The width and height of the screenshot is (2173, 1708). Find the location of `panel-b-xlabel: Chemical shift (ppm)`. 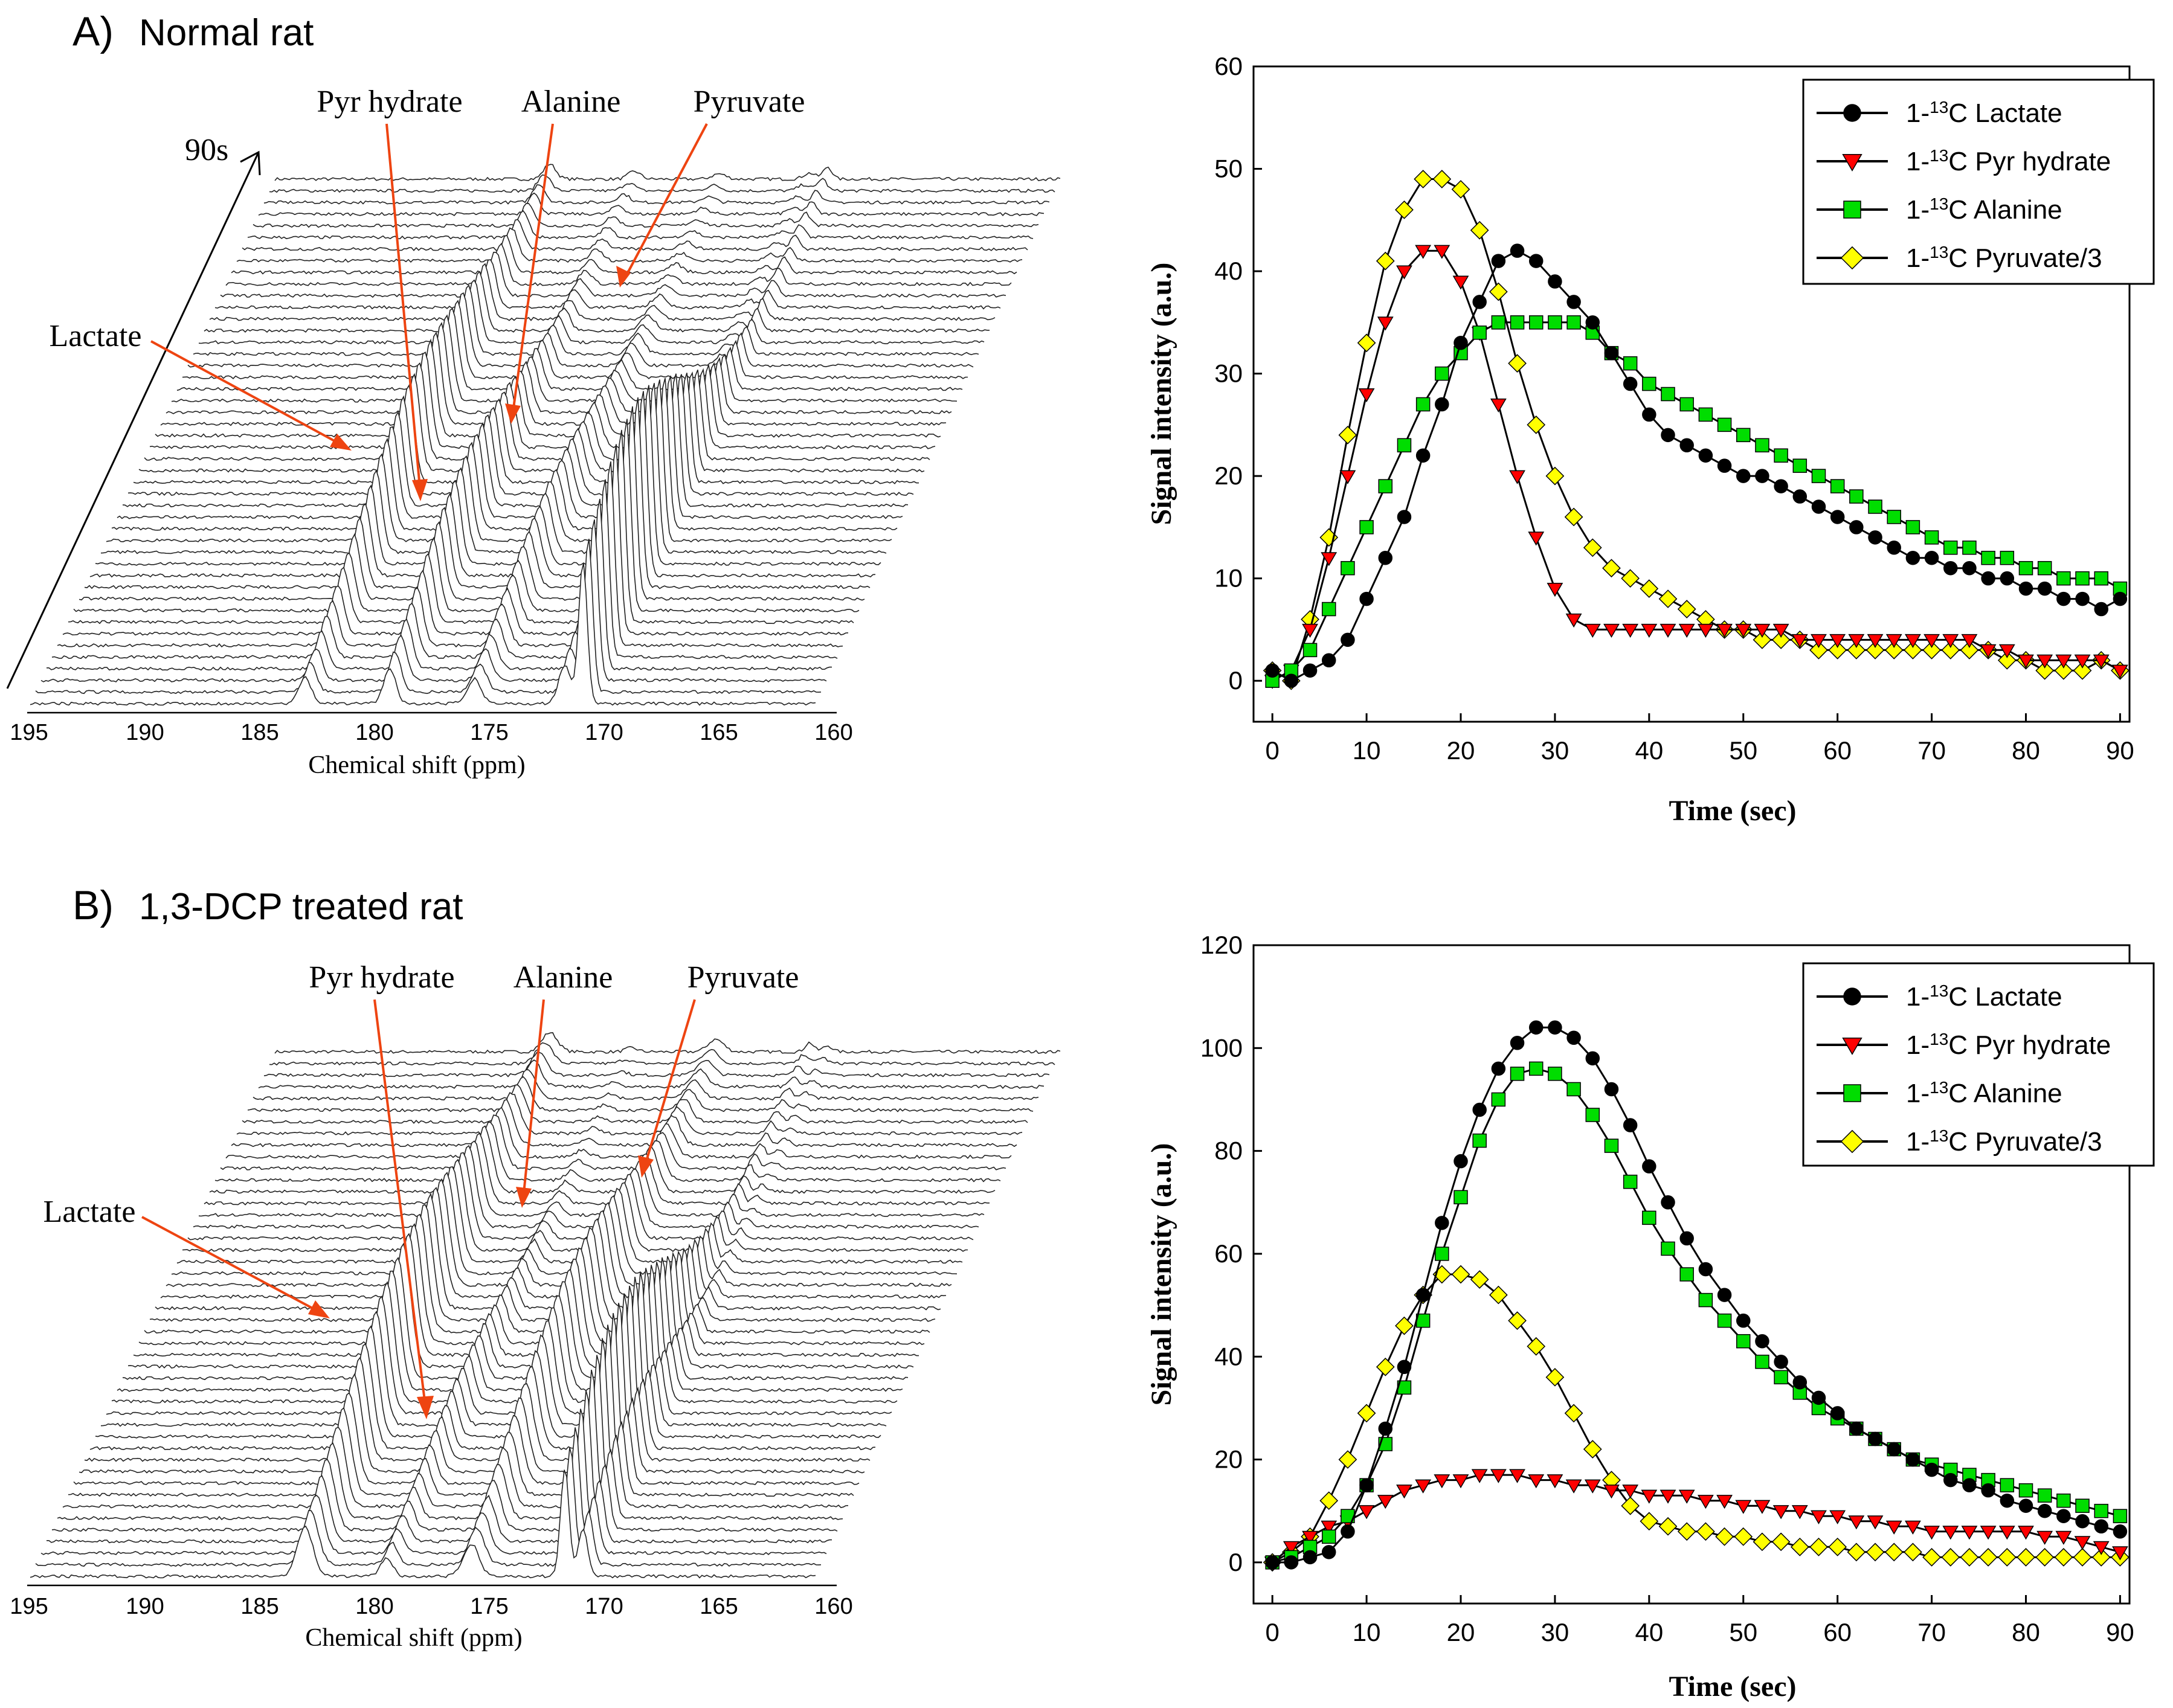

panel-b-xlabel: Chemical shift (ppm) is located at coordinates (413, 1638).